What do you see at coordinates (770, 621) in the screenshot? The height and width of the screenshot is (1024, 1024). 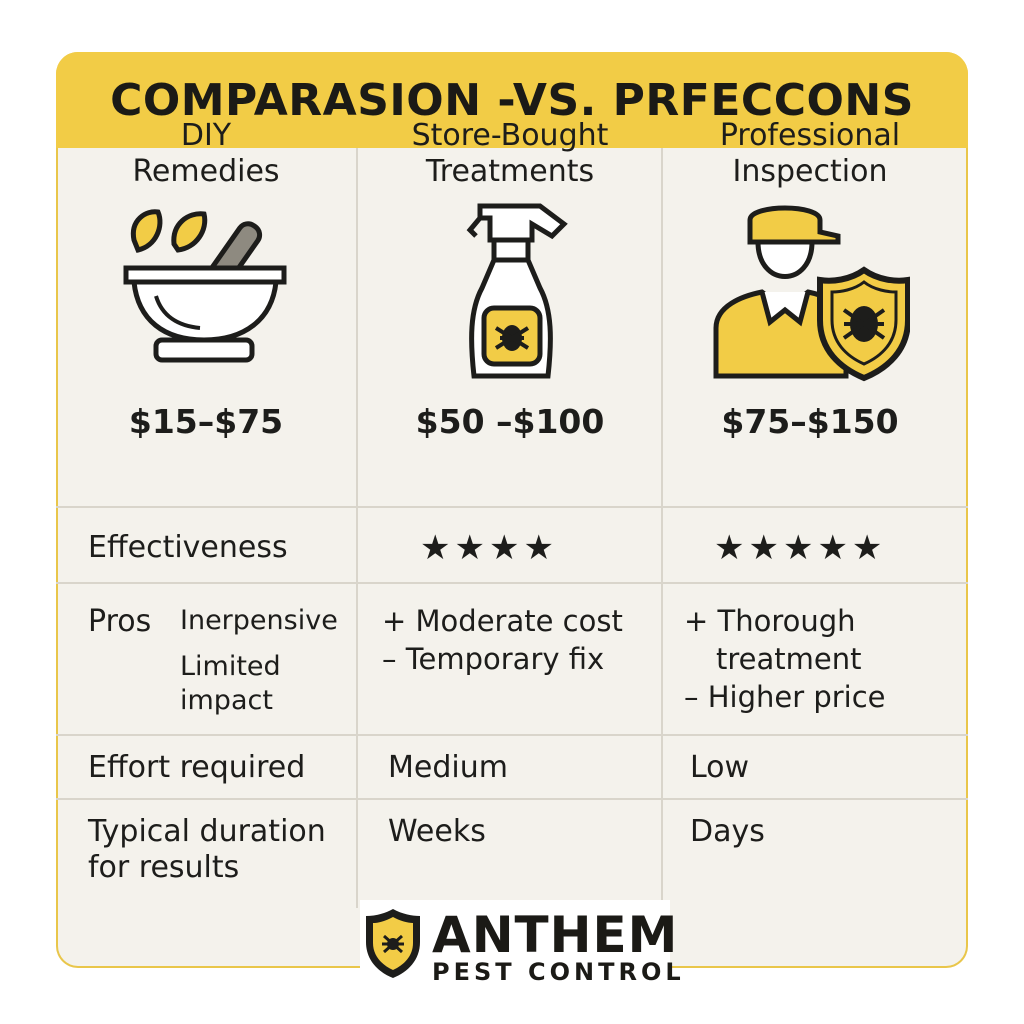 I see `pros-line: + Thorough` at bounding box center [770, 621].